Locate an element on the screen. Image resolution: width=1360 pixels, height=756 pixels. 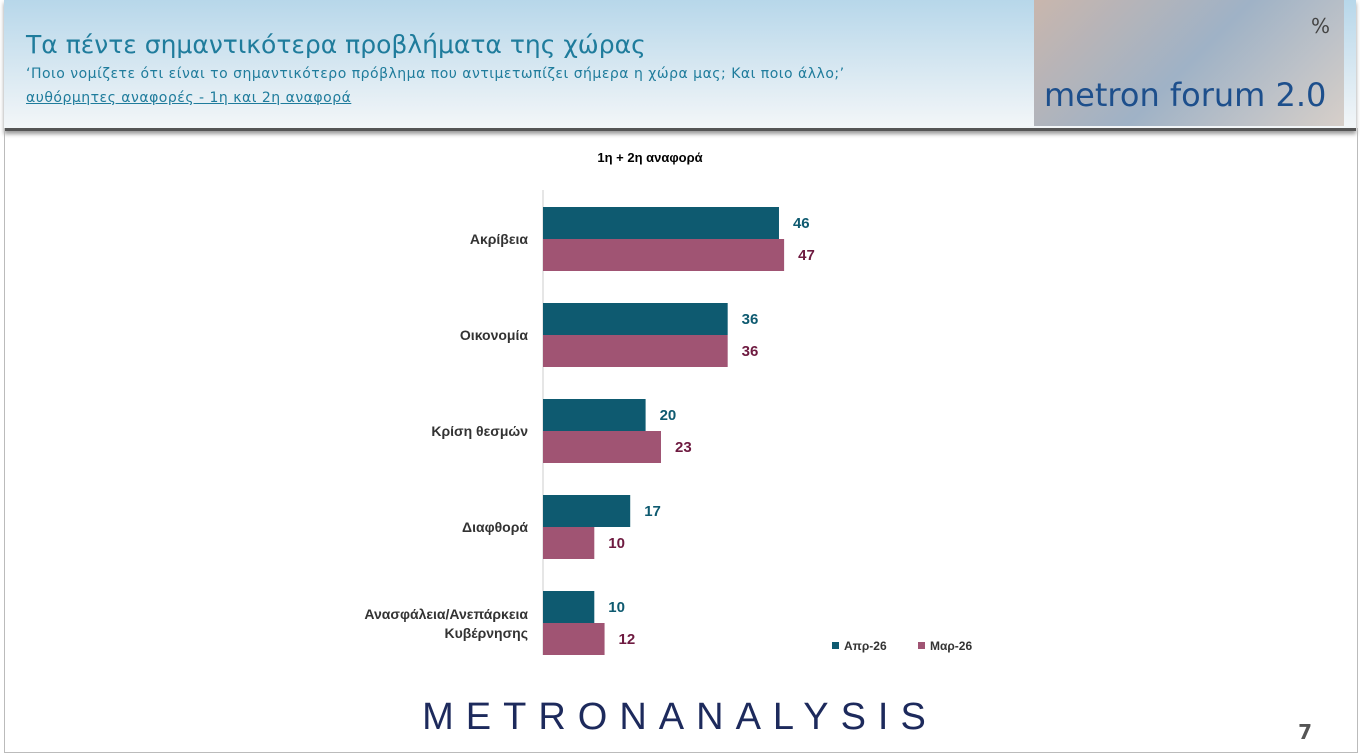
data-label: 47 is located at coordinates (806, 255).